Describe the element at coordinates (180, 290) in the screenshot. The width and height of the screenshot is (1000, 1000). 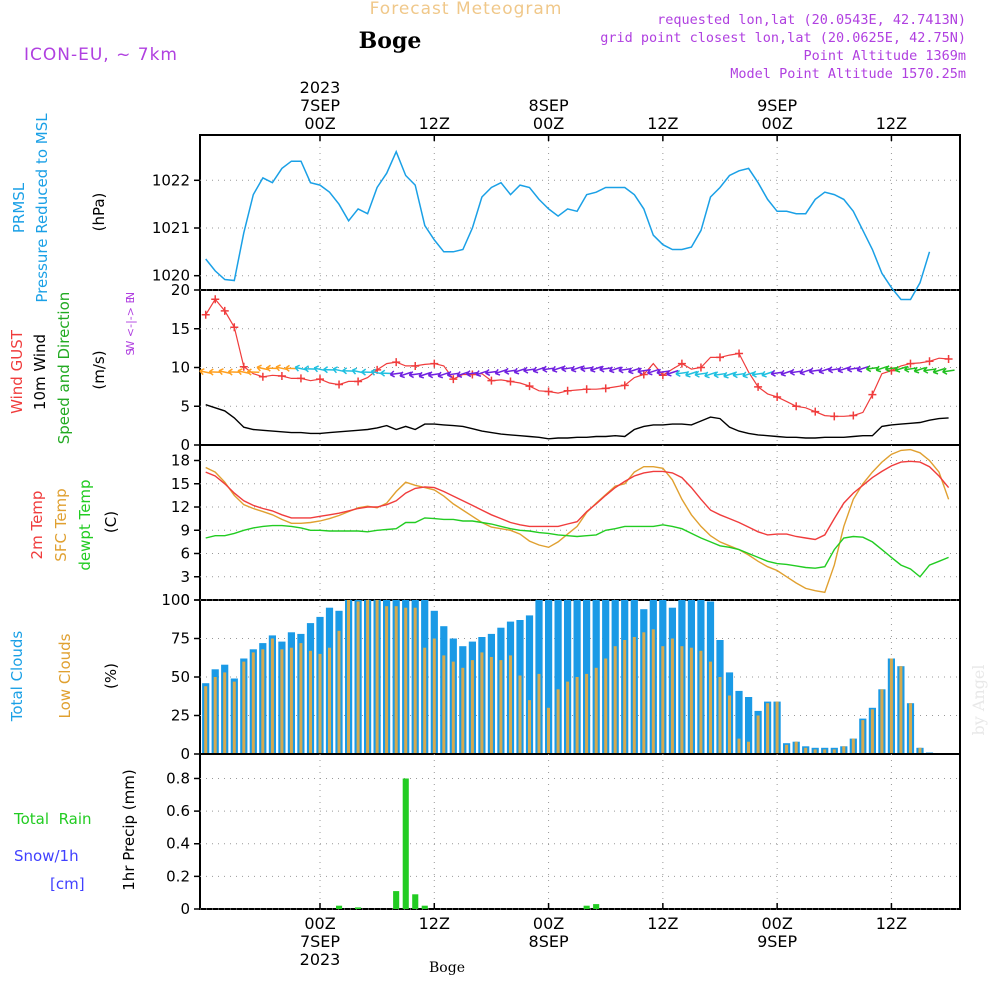
I see `y-tick-label-1-4: 20` at that location.